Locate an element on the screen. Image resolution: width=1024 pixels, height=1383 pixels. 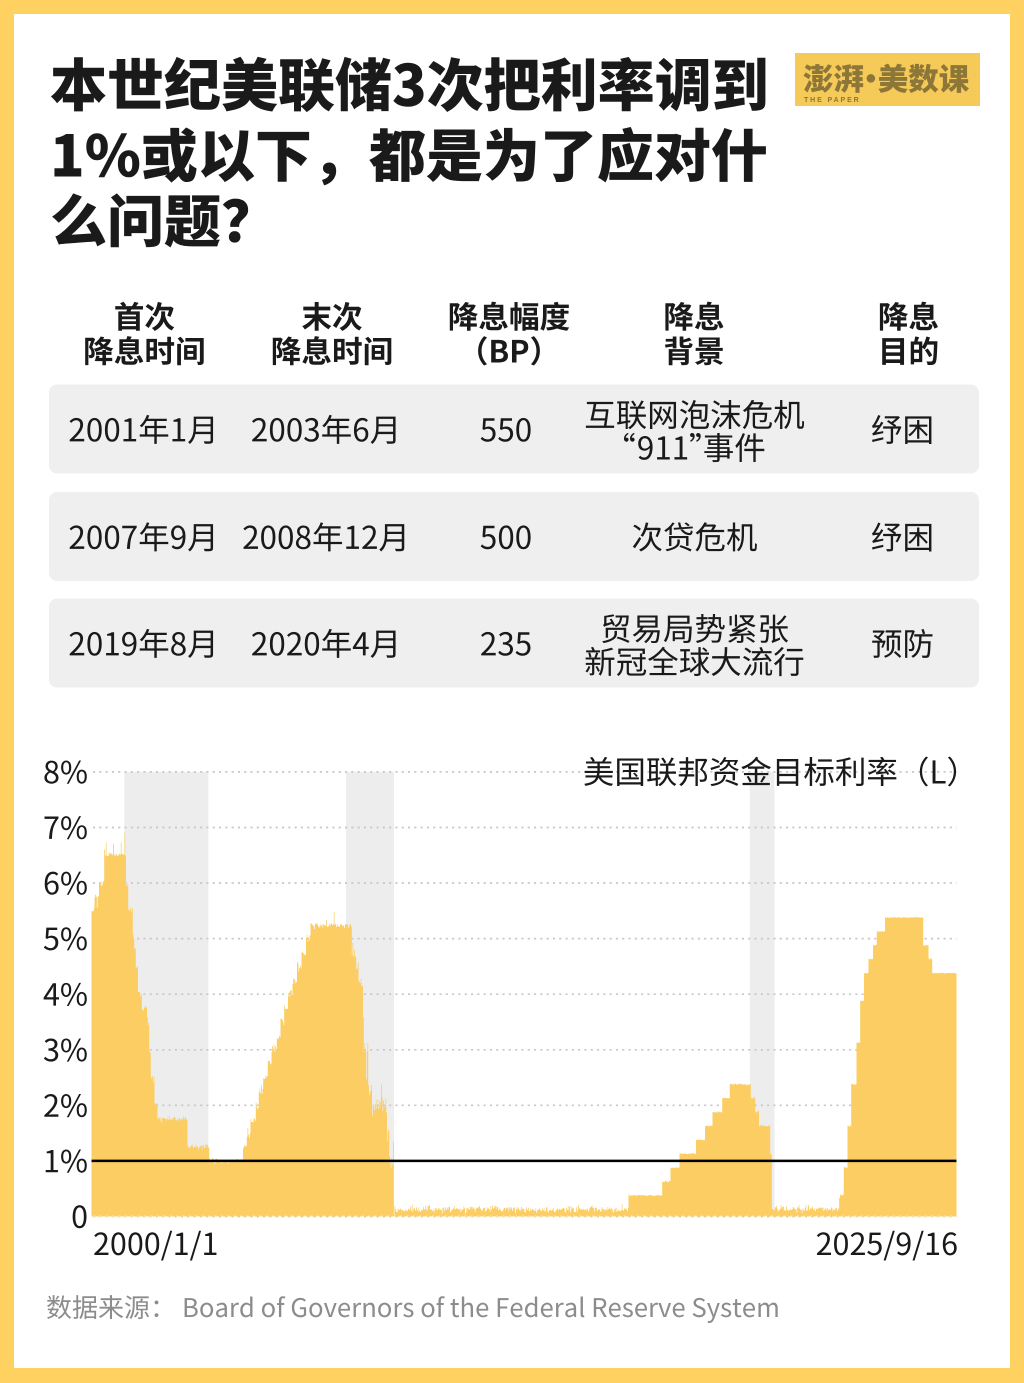
svg-text: THE PAPER is located at coordinates (832, 100).